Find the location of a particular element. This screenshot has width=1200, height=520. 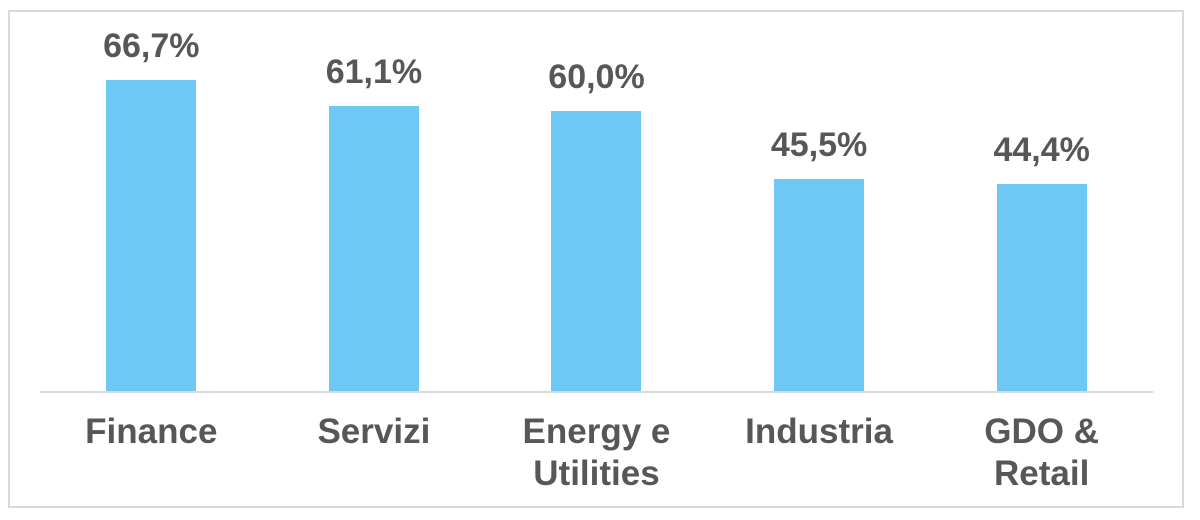

category-label-energy-e-utilities: Energy e Utilities is located at coordinates (596, 452).